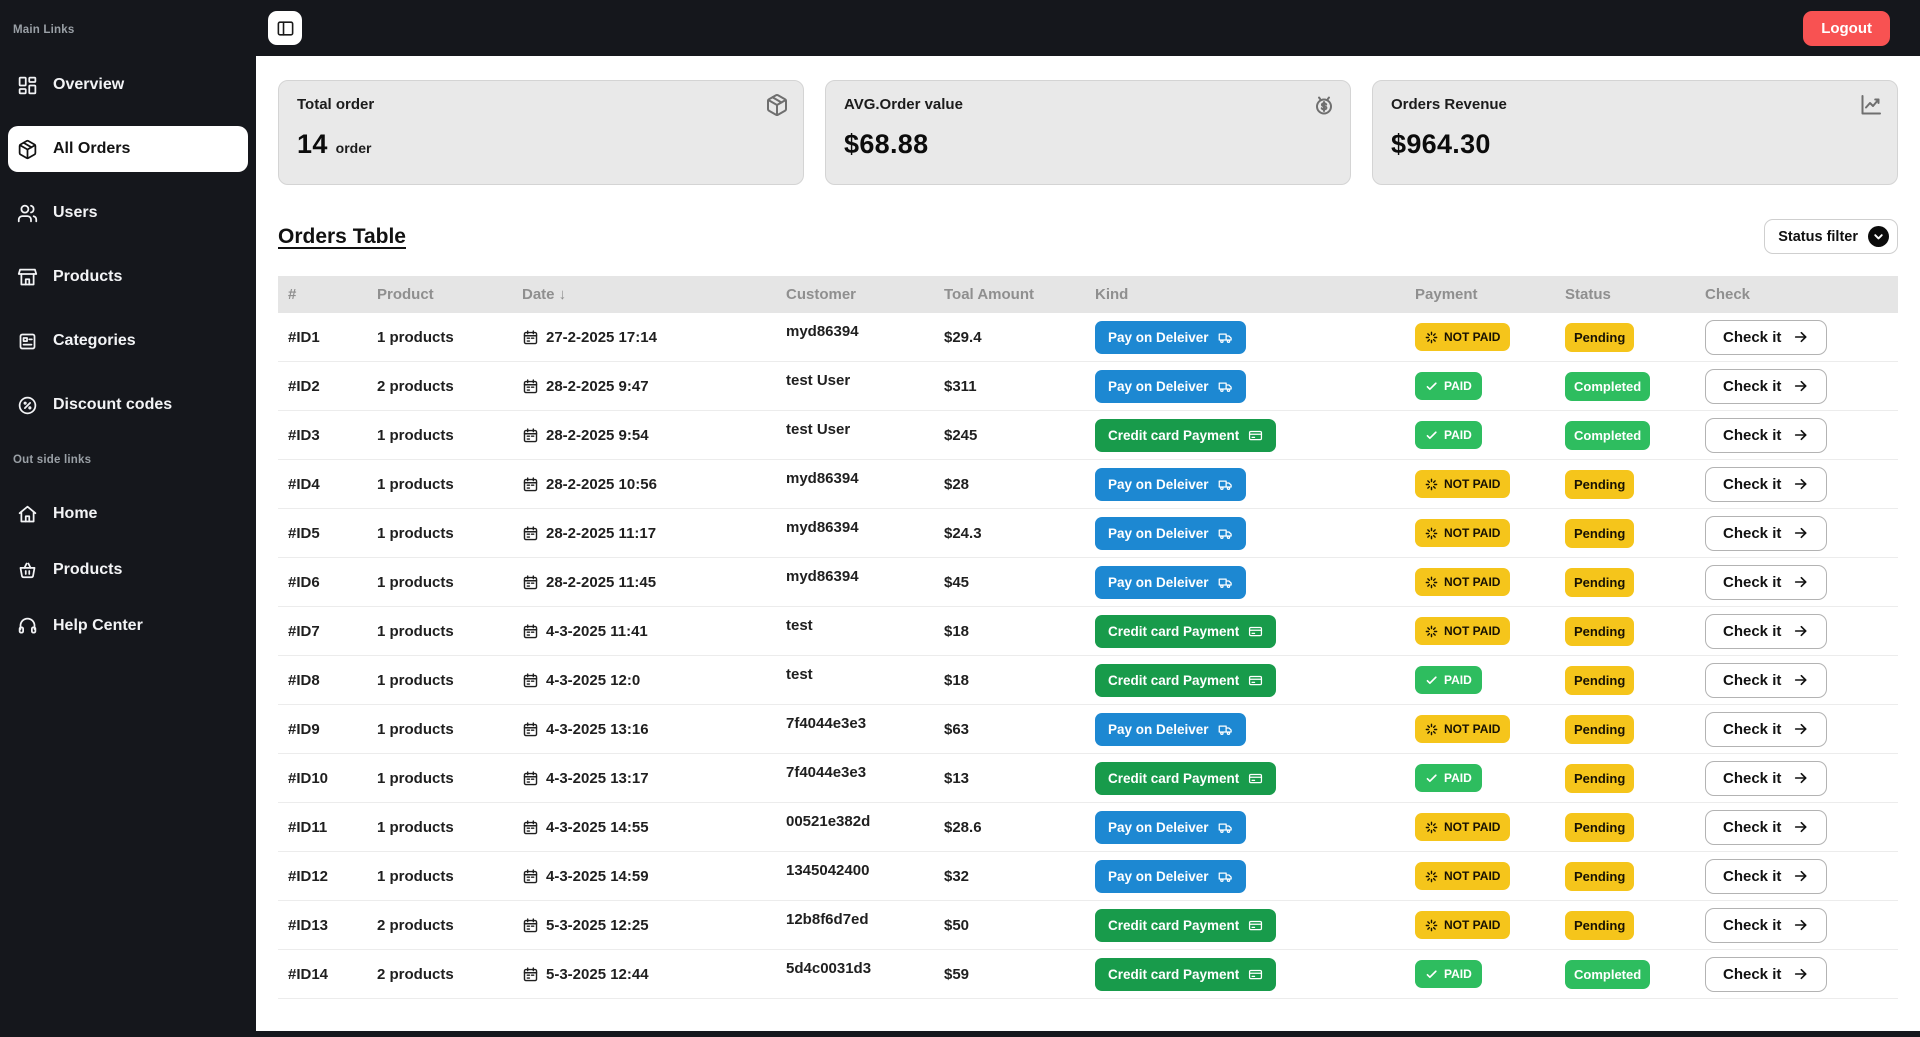 The height and width of the screenshot is (1037, 1920). I want to click on order-date: 4-3-2025 14:55, so click(597, 827).